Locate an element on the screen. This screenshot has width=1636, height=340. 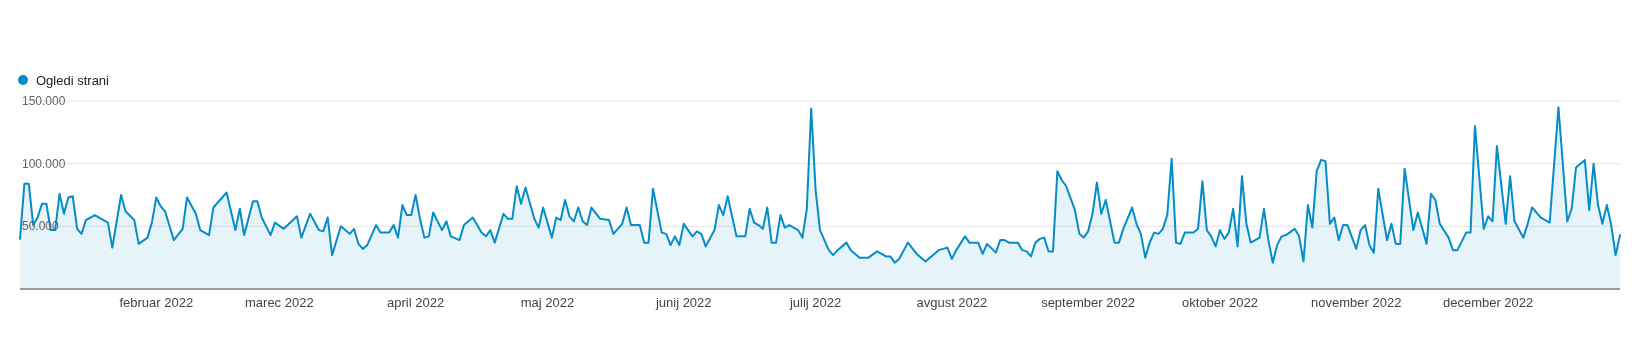
x-tick-label: julij 2022 is located at coordinates (815, 302).